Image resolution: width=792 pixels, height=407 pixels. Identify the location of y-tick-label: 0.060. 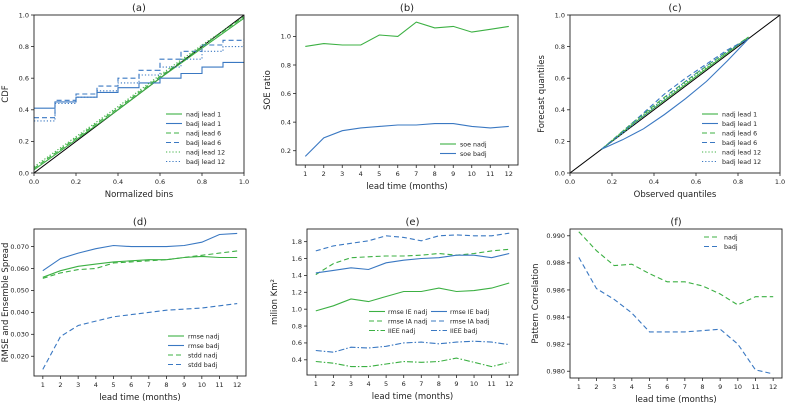
(19, 269).